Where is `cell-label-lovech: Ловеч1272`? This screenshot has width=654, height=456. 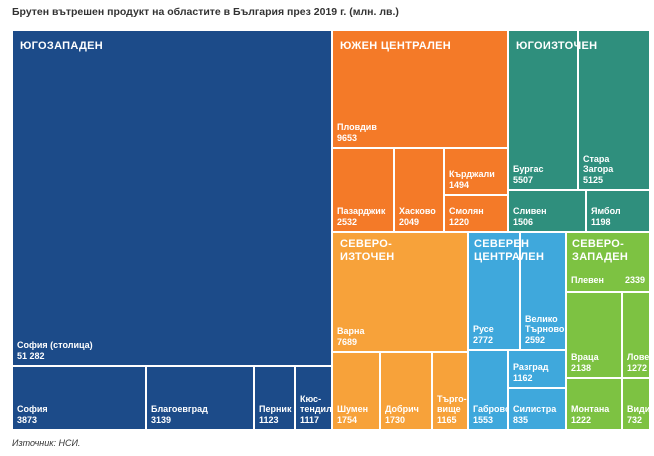 cell-label-lovech: Ловеч1272 is located at coordinates (638, 362).